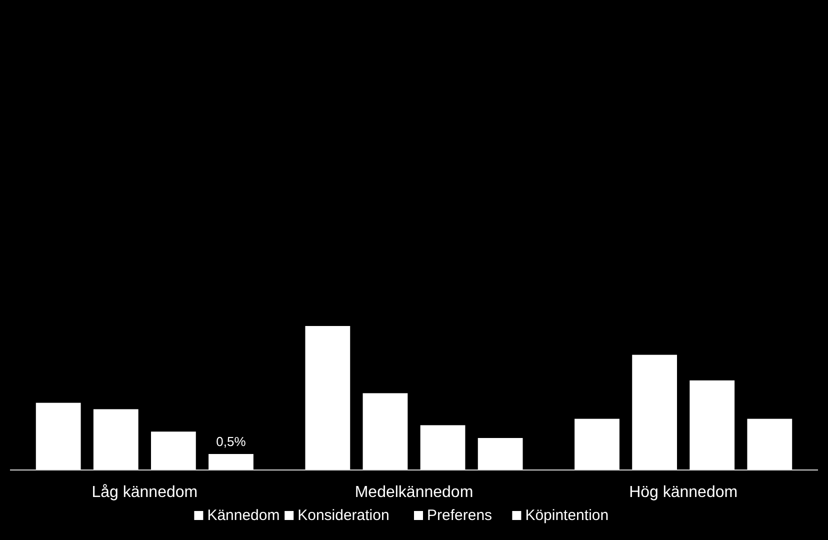  I want to click on legend-label: Preferens, so click(459, 515).